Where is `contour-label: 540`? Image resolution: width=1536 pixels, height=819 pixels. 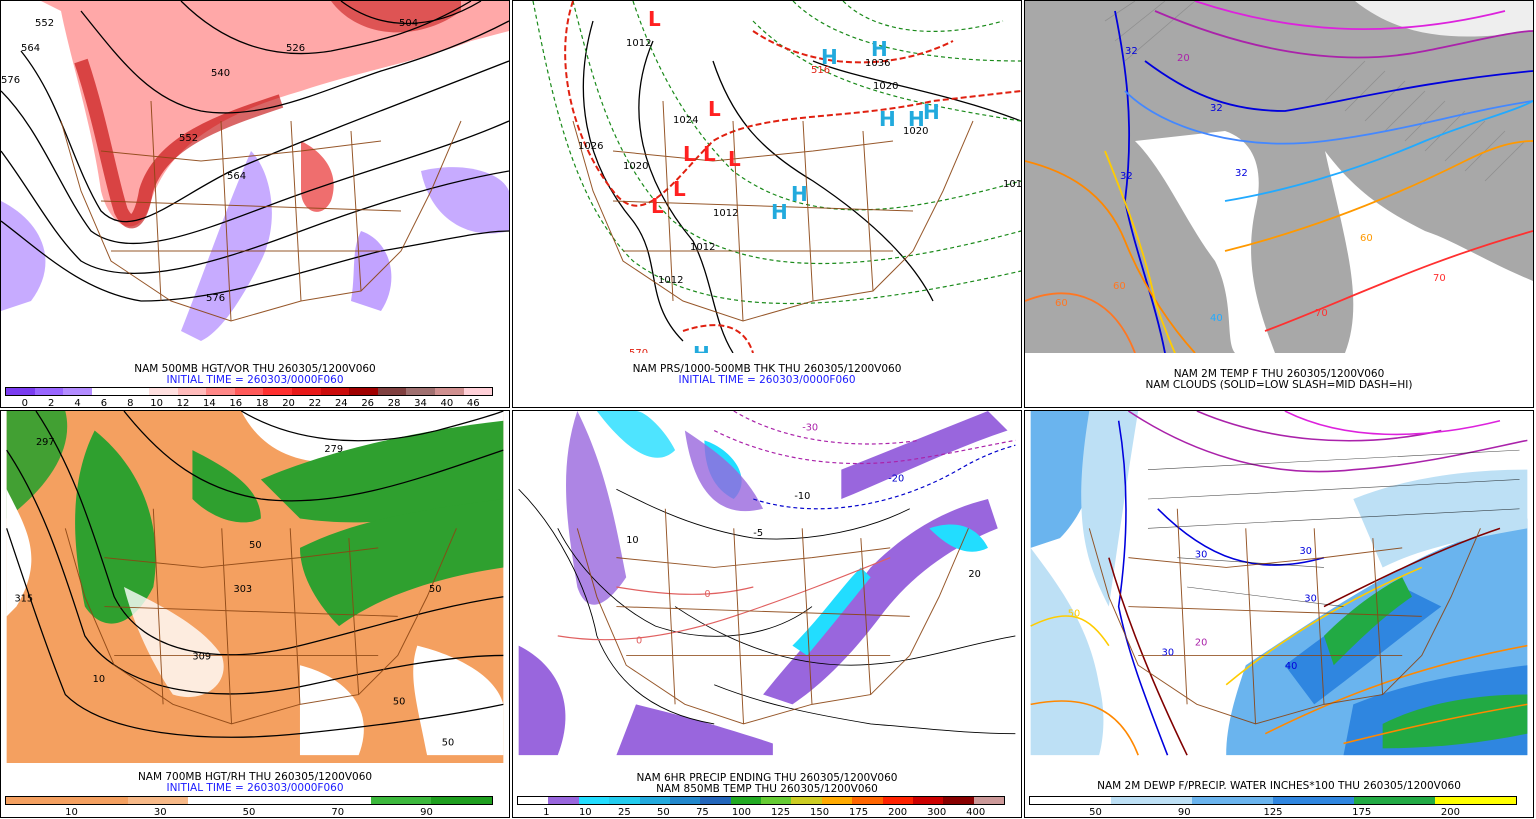
contour-label: 540 is located at coordinates (220, 73).